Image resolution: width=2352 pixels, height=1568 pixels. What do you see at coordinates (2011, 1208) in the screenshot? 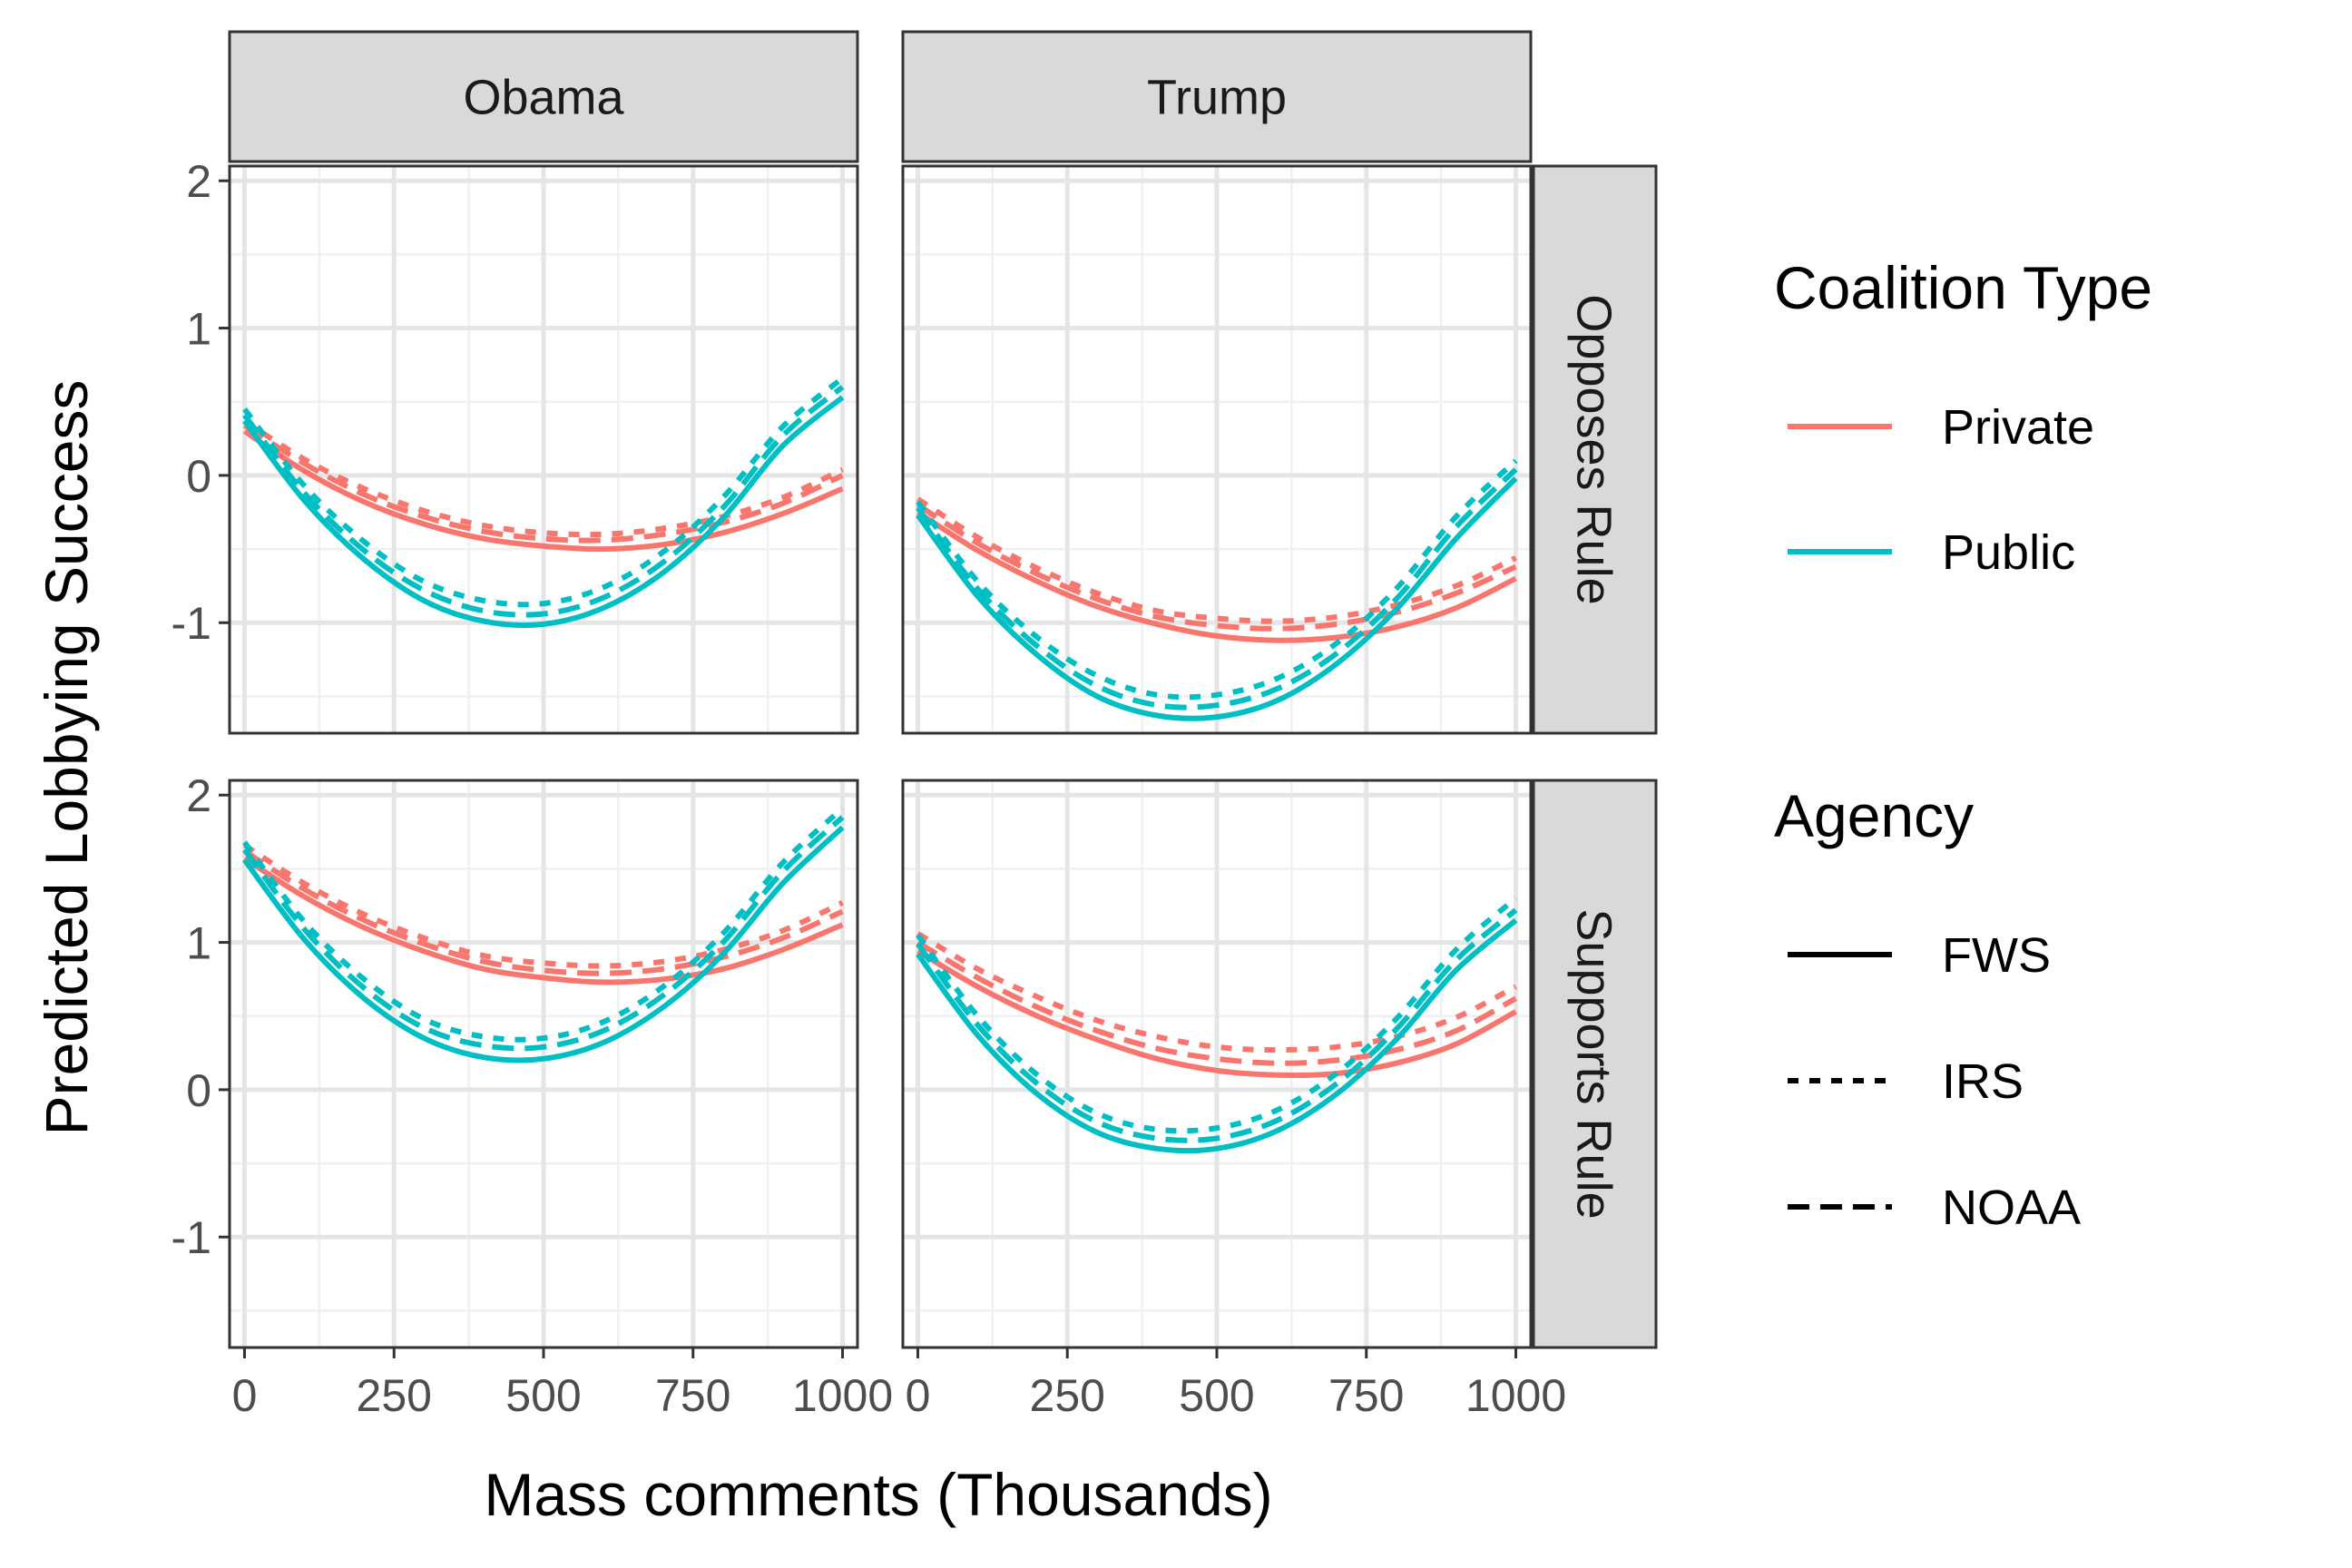
I see `legend-label-noaa: NOAA` at bounding box center [2011, 1208].